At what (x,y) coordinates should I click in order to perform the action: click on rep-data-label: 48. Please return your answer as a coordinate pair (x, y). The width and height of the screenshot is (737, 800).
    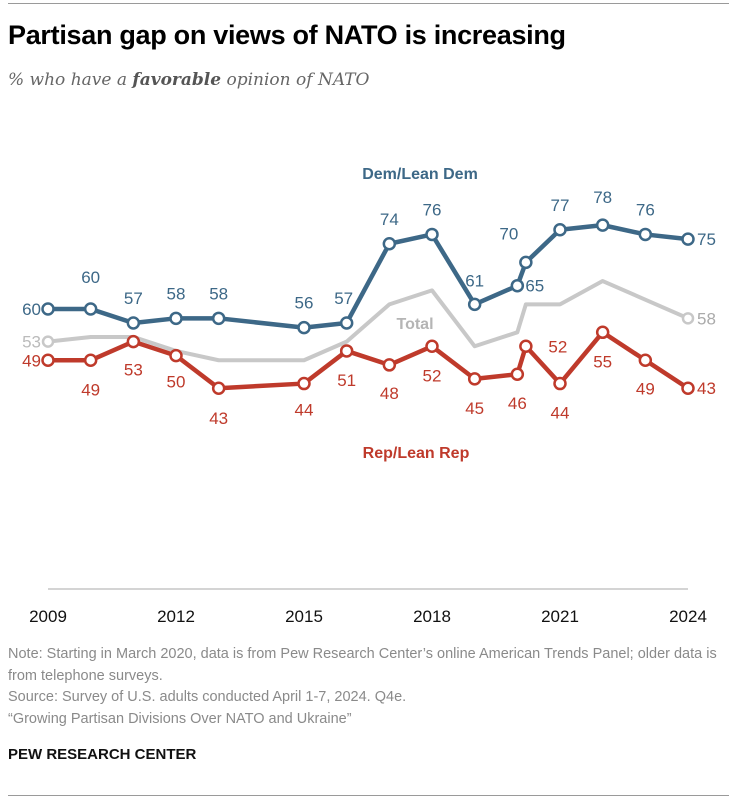
    Looking at the image, I should click on (389, 393).